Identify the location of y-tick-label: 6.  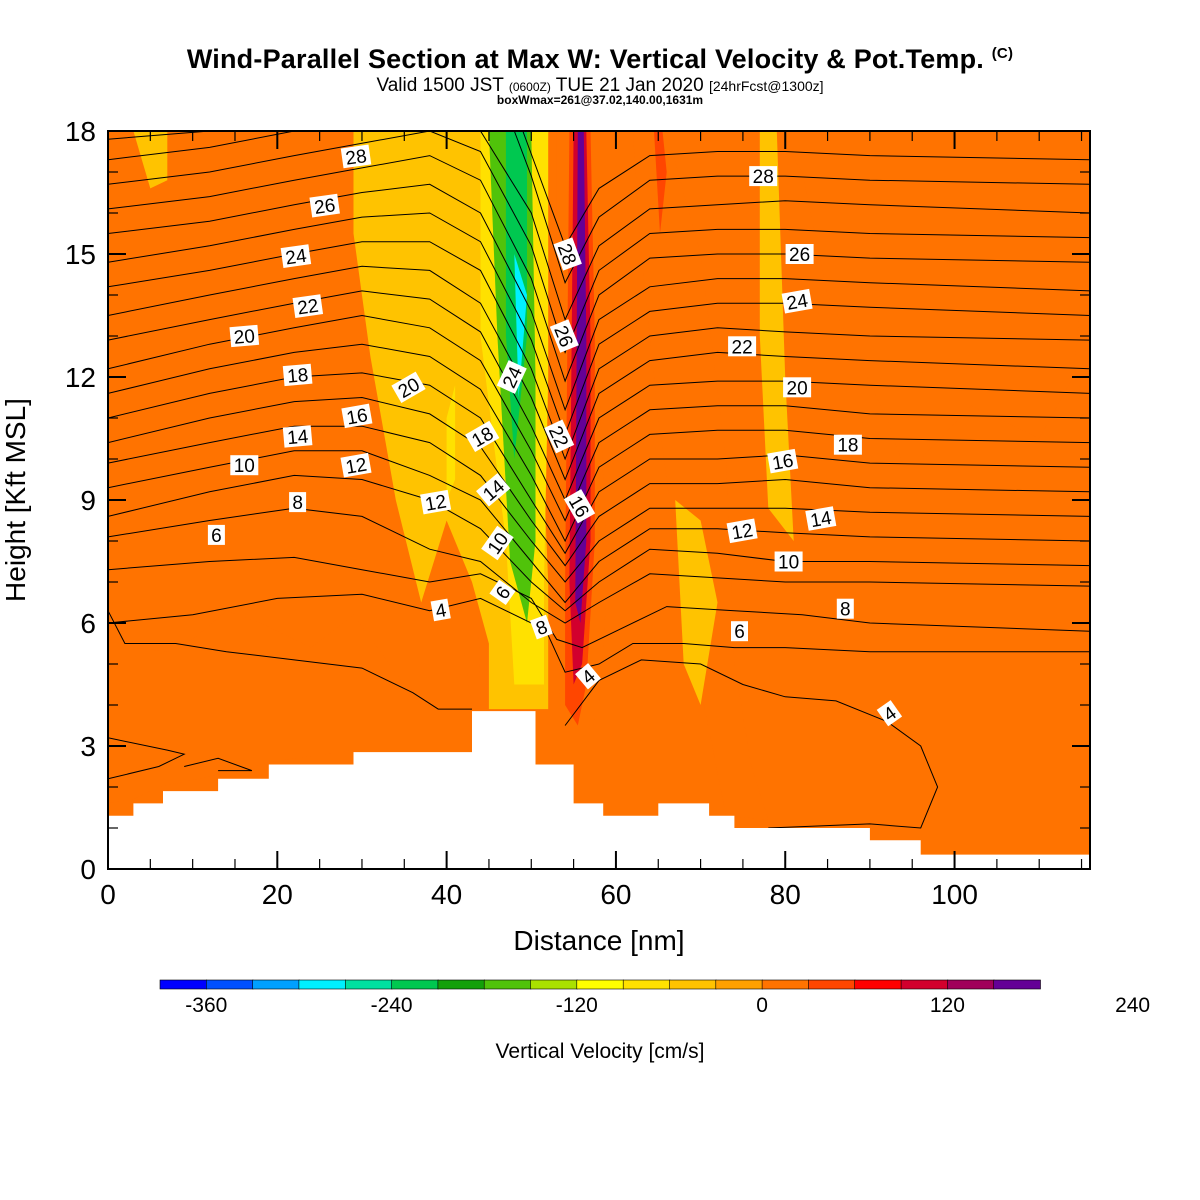
(88, 623).